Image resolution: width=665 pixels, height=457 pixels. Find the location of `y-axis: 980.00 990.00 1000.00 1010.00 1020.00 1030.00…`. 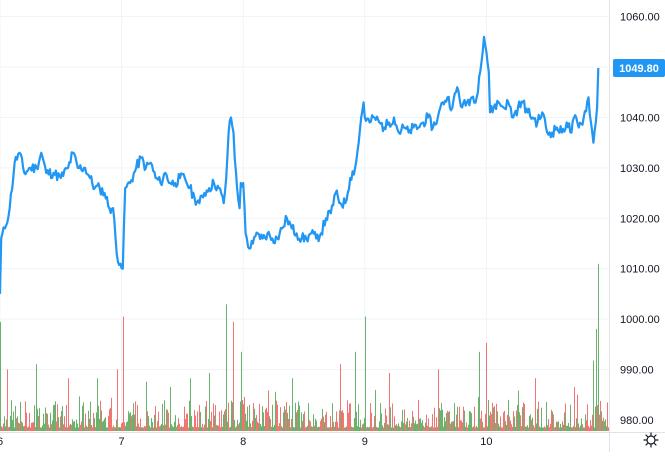

y-axis: 980.00 990.00 1000.00 1010.00 1020.00 1030.00… is located at coordinates (640, 219).